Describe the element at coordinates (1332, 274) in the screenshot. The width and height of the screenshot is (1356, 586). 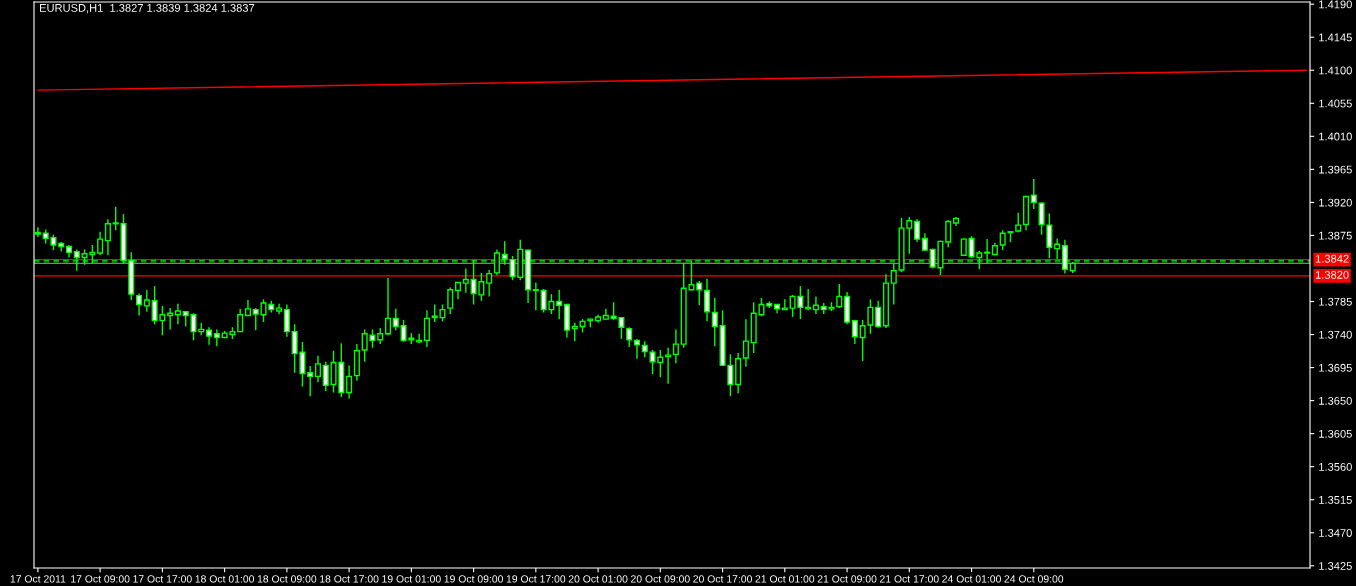
I see `ref-line-label: 1.3820` at that location.